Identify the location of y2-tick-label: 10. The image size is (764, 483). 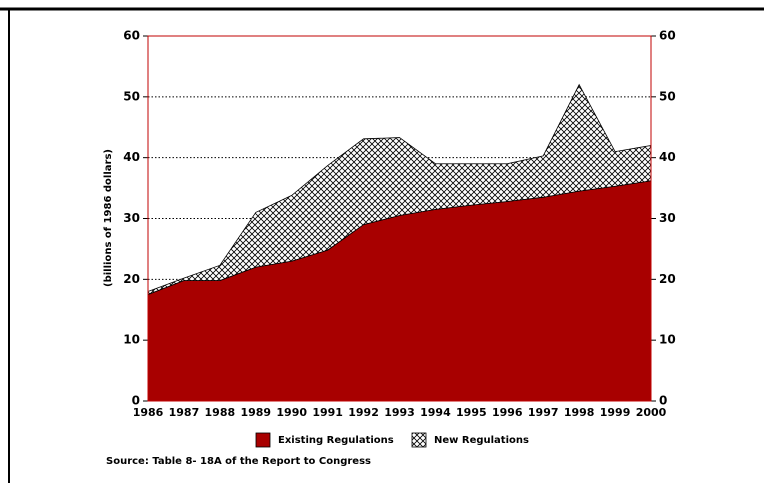
(667, 340).